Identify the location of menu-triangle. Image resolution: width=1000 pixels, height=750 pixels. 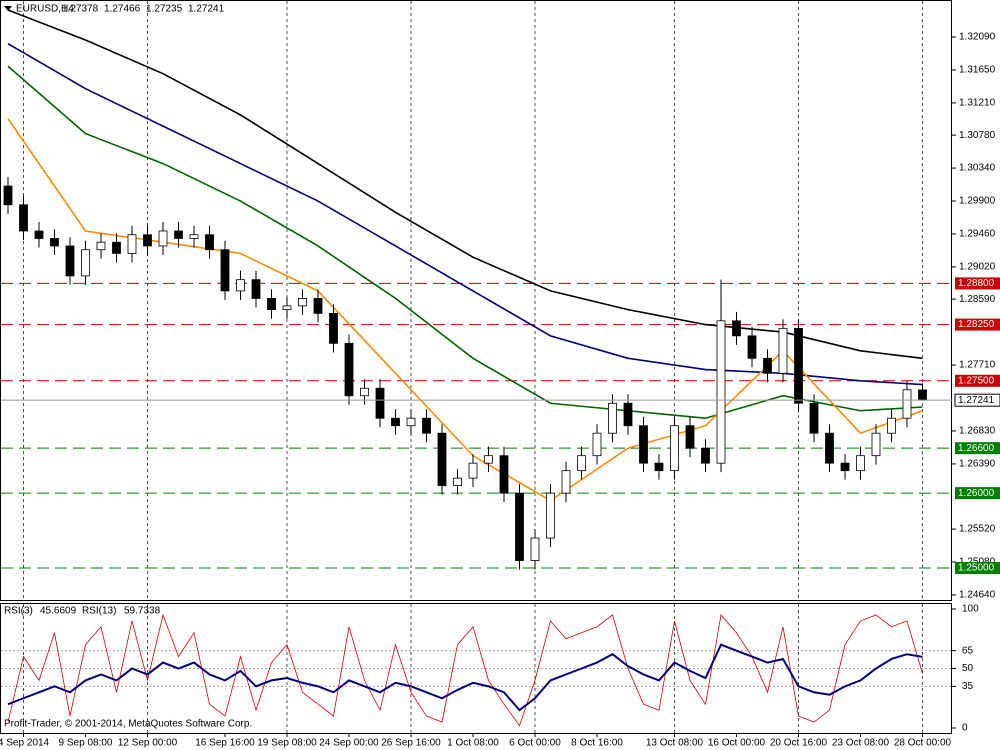
(8, 8).